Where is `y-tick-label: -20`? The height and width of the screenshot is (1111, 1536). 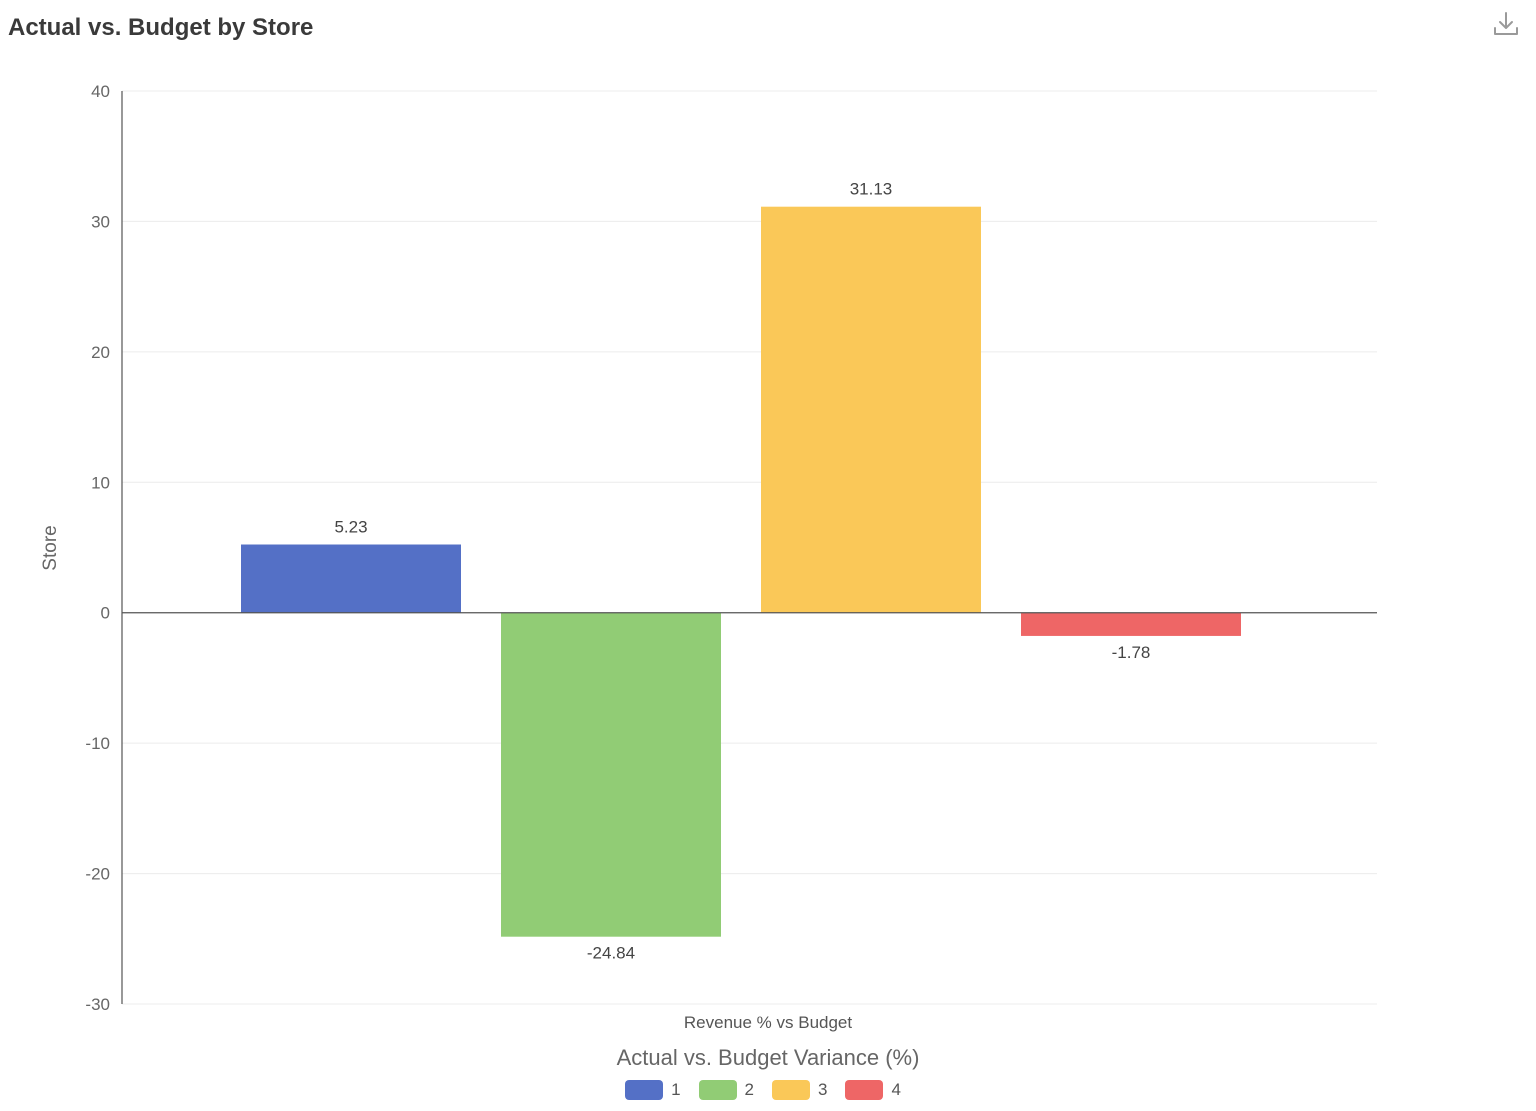
y-tick-label: -20 is located at coordinates (97, 874).